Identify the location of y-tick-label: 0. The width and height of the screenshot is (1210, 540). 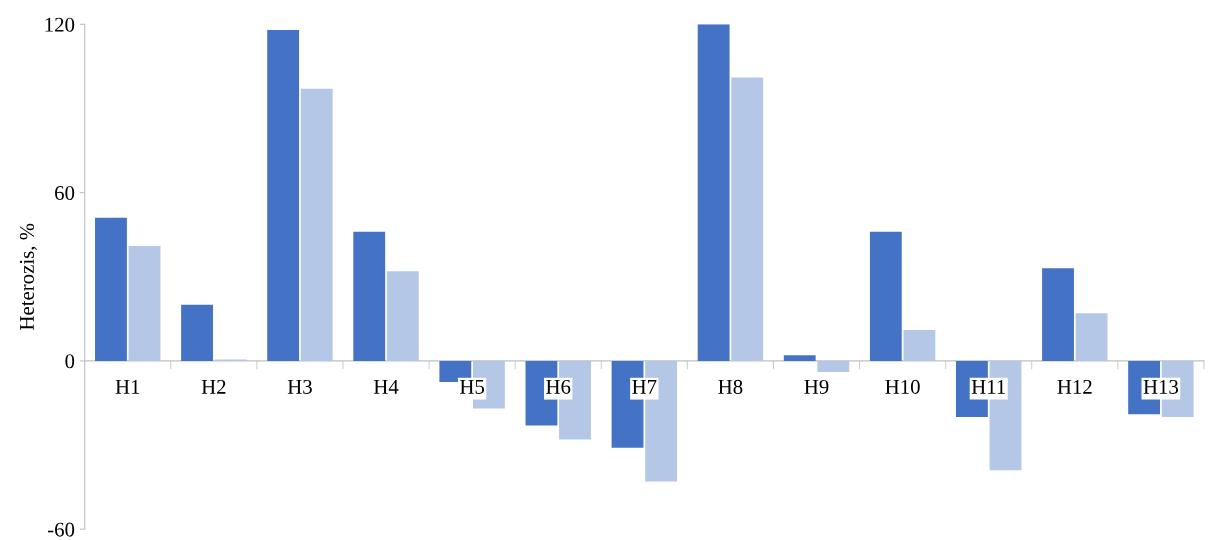
(70, 361).